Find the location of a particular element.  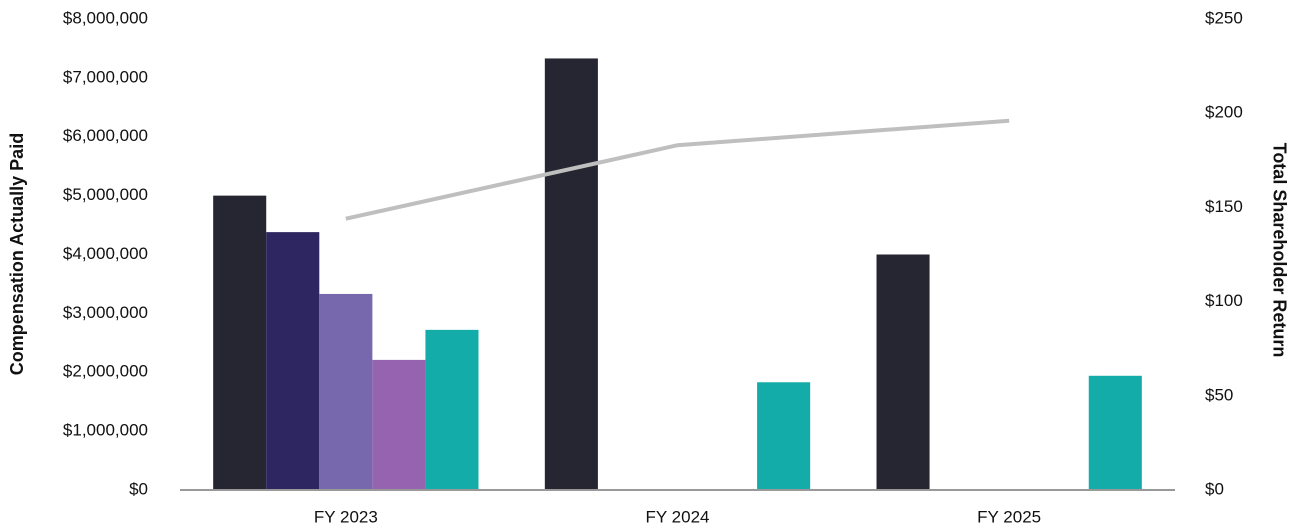

y-tick-label: $0 is located at coordinates (138, 488).